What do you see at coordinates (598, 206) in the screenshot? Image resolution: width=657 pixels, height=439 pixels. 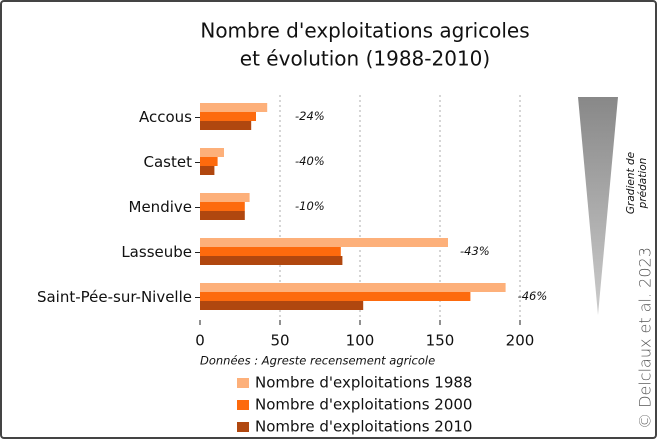 I see `gradient-triangle` at bounding box center [598, 206].